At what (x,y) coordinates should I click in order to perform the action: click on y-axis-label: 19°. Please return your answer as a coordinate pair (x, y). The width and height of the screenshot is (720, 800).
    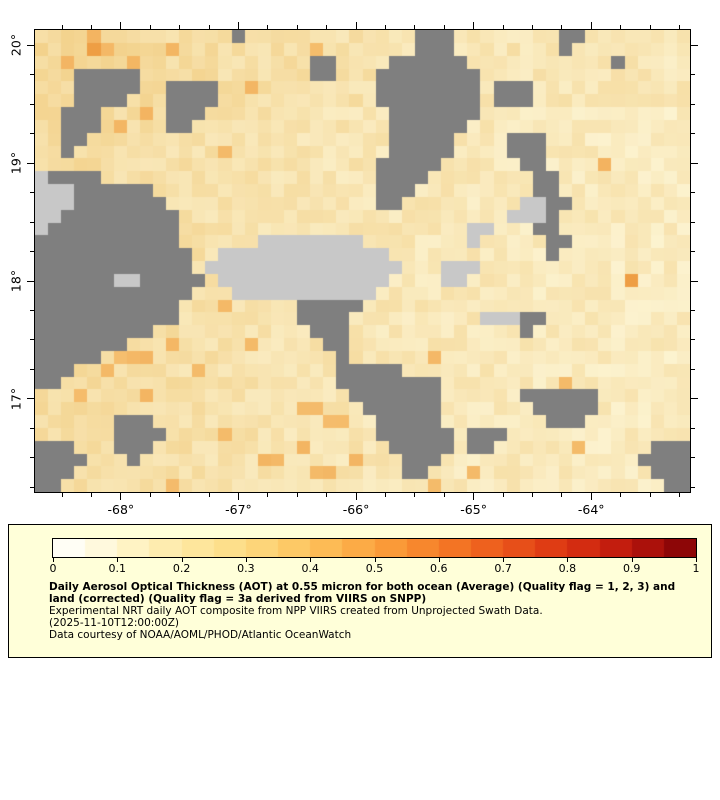
    Looking at the image, I should click on (16, 163).